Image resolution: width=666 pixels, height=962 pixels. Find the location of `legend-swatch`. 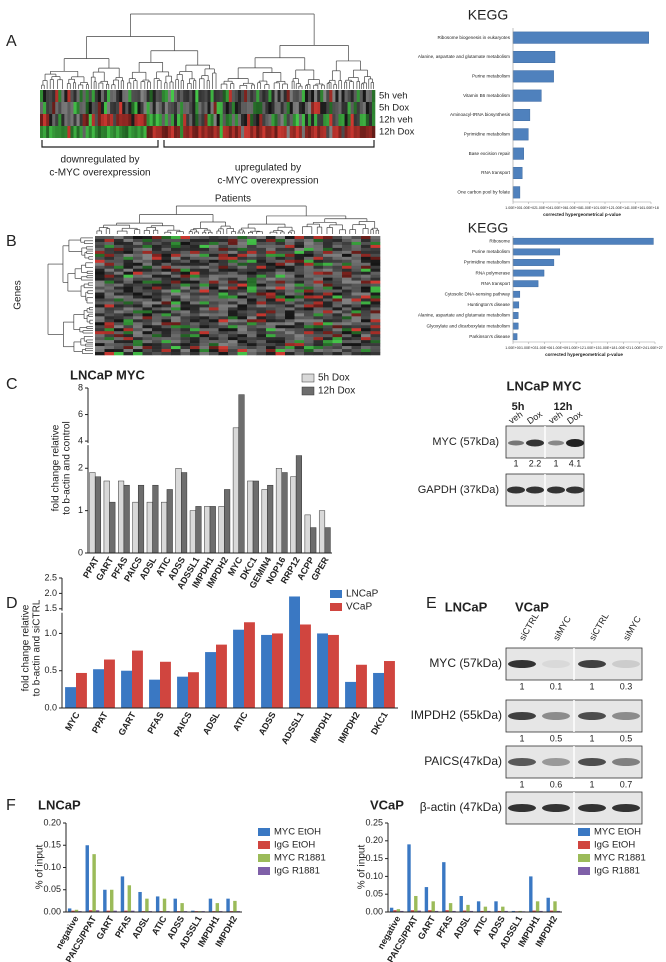

legend-swatch is located at coordinates (584, 845).